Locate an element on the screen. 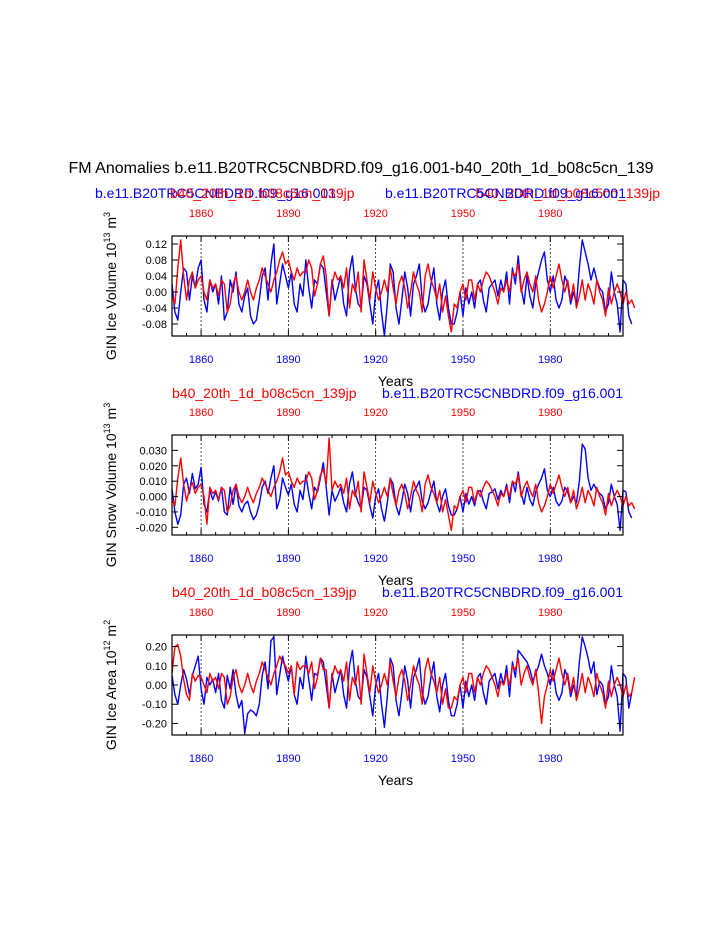  y-tick-label: -0.08 is located at coordinates (154, 325).